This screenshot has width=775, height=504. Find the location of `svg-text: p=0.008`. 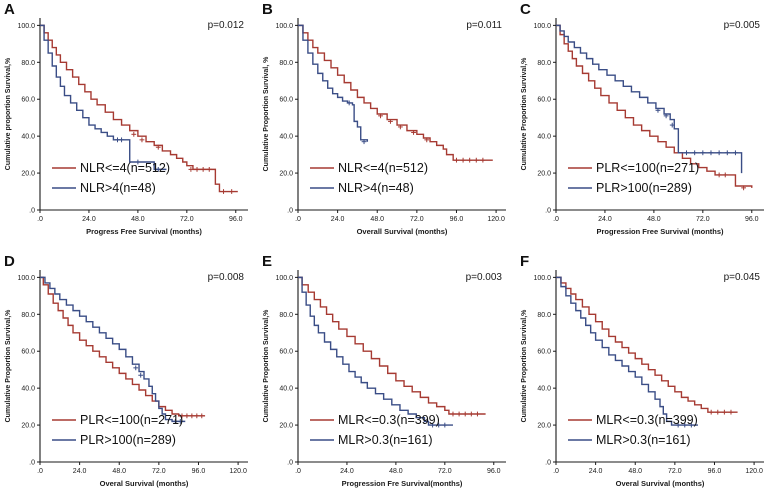

svg-text: p=0.008 is located at coordinates (226, 277).